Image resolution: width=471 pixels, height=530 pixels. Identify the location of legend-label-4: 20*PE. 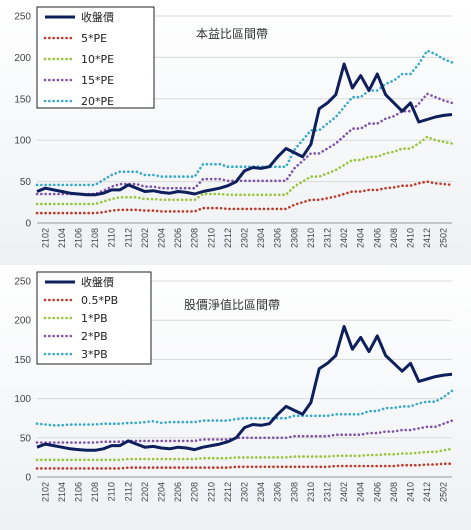
(97, 101).